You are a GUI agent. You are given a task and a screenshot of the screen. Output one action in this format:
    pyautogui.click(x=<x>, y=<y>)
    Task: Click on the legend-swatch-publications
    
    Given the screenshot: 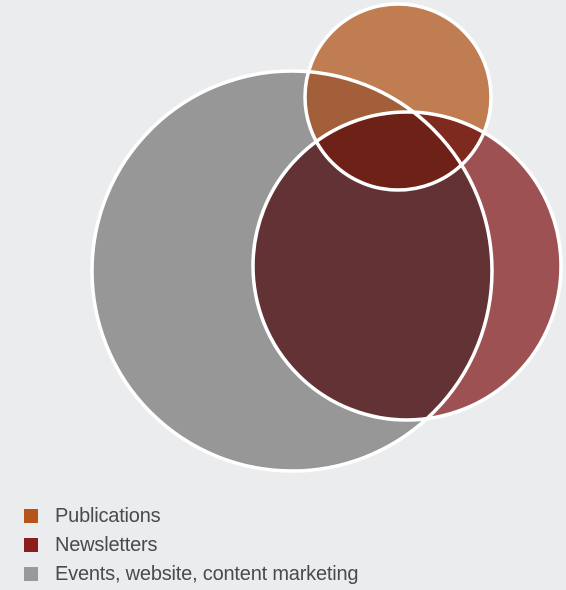 What is the action you would take?
    pyautogui.click(x=31, y=516)
    